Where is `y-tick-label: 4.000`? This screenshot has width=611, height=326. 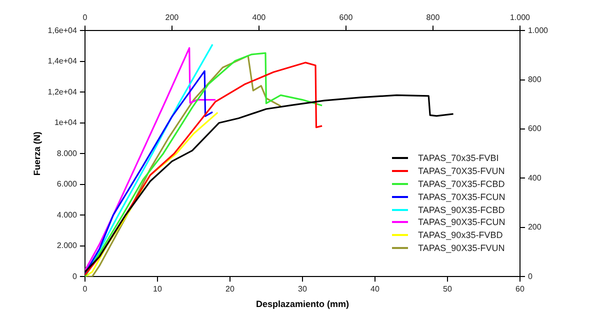 y-tick-label: 4.000 is located at coordinates (67, 215).